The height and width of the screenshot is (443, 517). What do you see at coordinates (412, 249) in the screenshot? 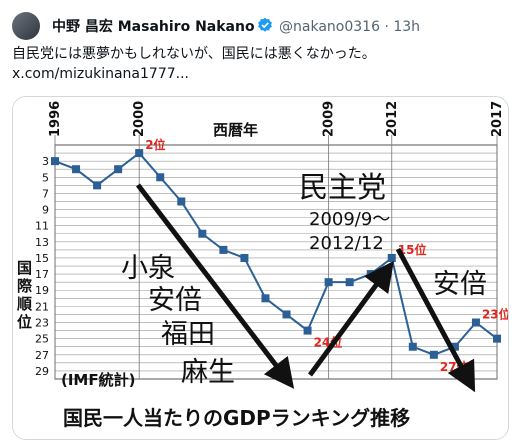
I see `rank-label: 15位` at bounding box center [412, 249].